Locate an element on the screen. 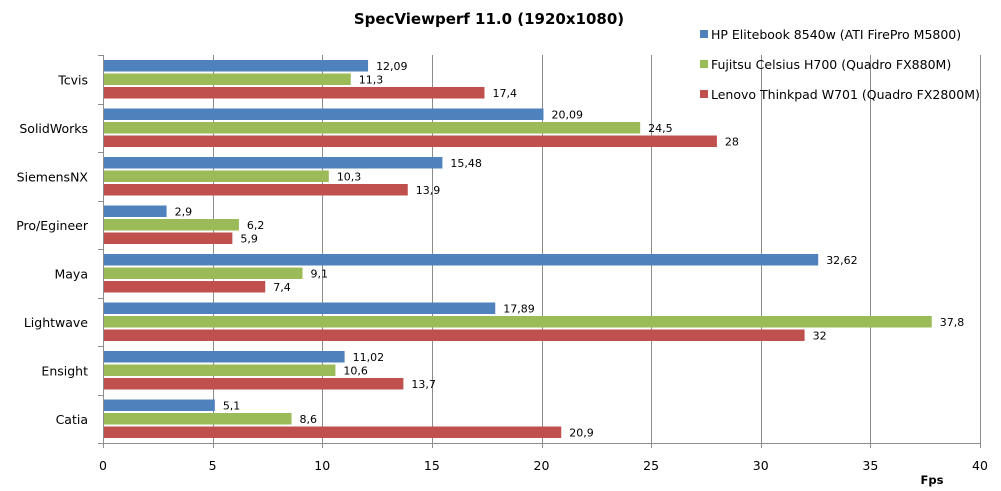  data-label: 9,1 is located at coordinates (320, 274).